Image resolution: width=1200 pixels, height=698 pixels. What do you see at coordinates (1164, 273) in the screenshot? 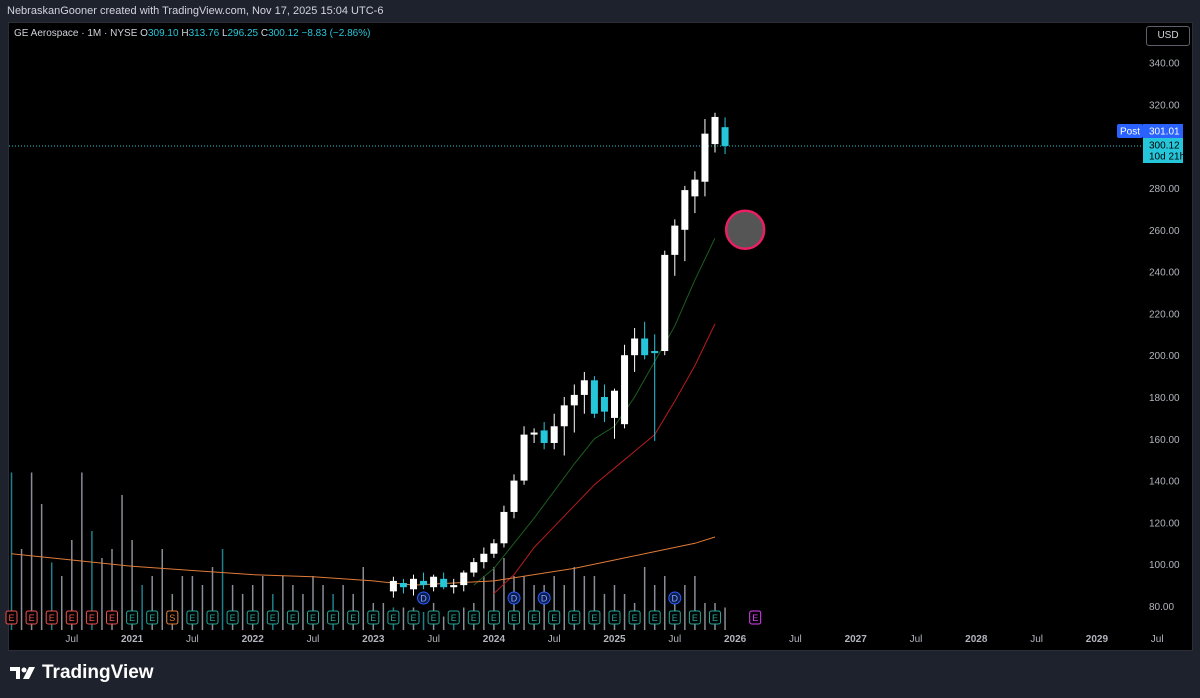
I see `price-tick-label: 240.00` at bounding box center [1164, 273].